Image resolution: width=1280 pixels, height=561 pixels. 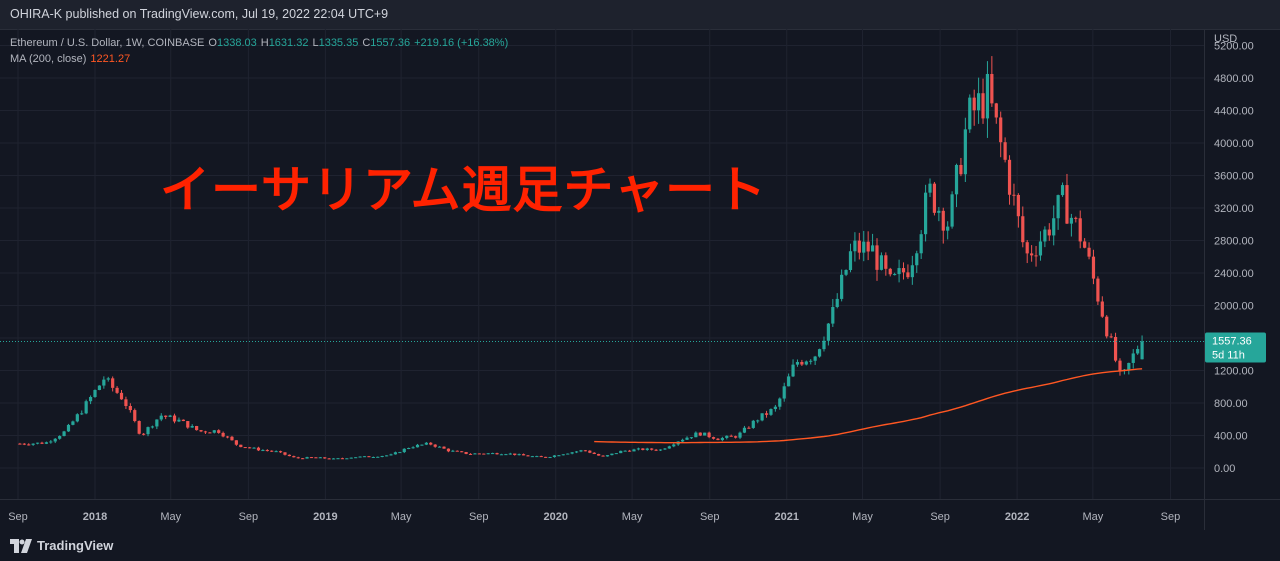 I want to click on last-price-tag, so click(x=1235, y=347).